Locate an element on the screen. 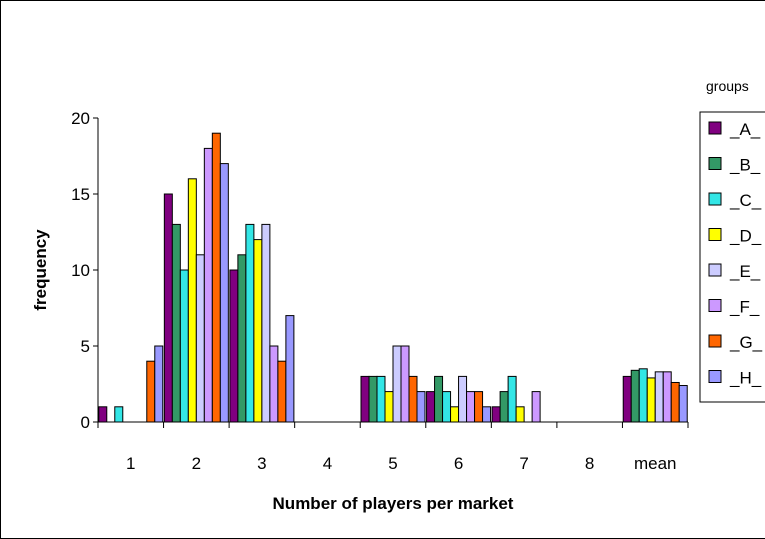 This screenshot has width=765, height=539. x-tick-label: 4 is located at coordinates (327, 463).